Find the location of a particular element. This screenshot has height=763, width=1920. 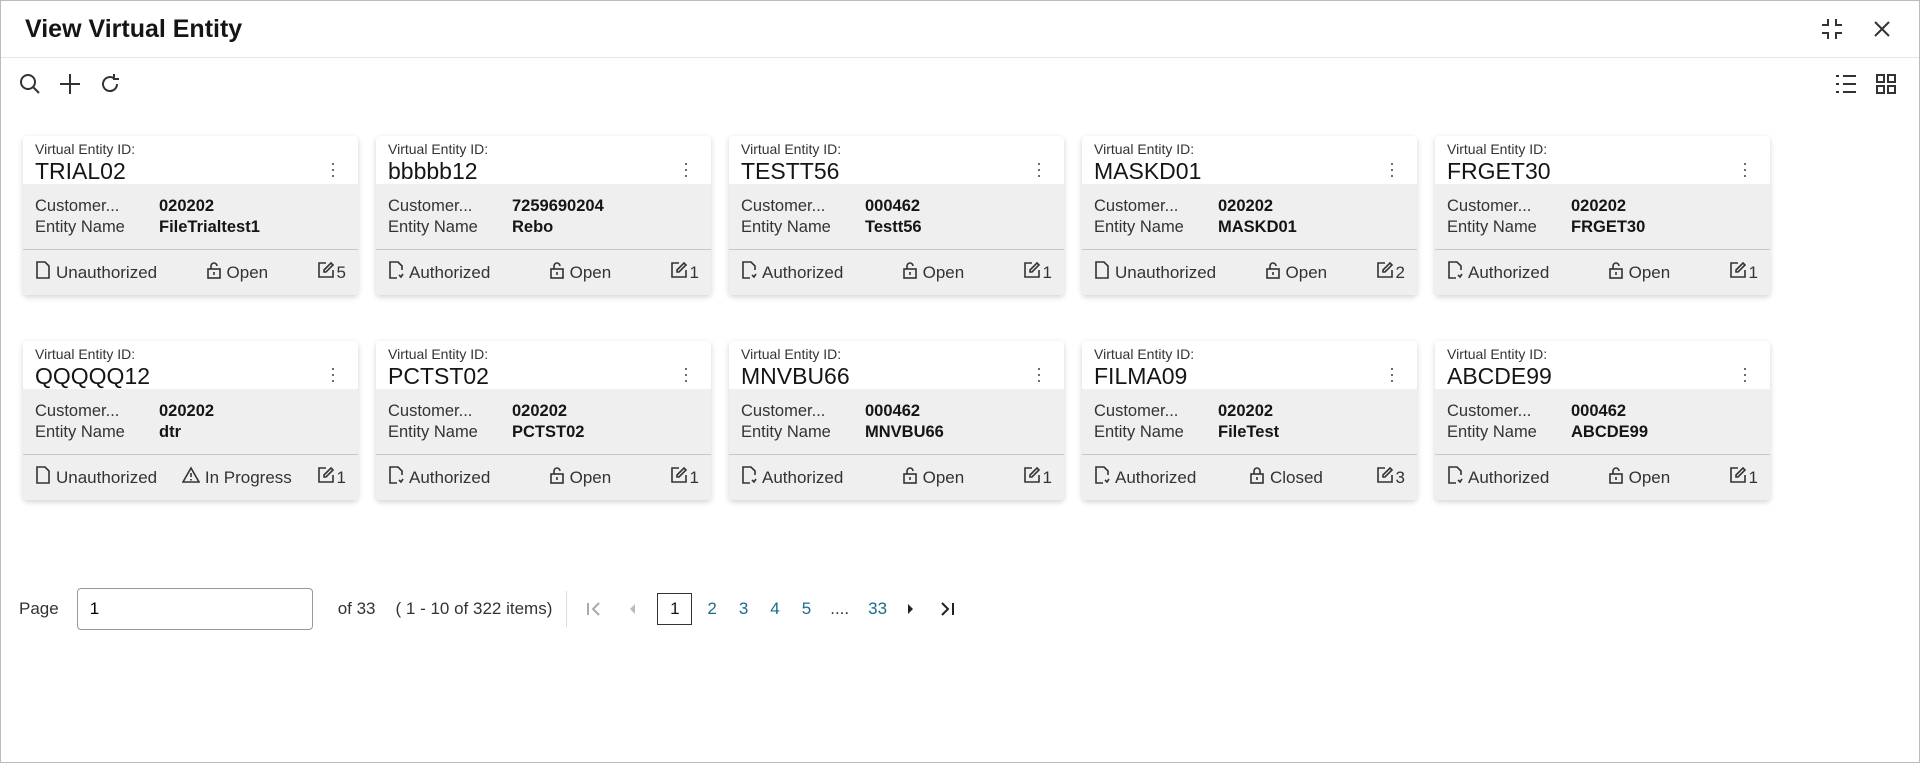

prev-page-icon is located at coordinates (632, 609).